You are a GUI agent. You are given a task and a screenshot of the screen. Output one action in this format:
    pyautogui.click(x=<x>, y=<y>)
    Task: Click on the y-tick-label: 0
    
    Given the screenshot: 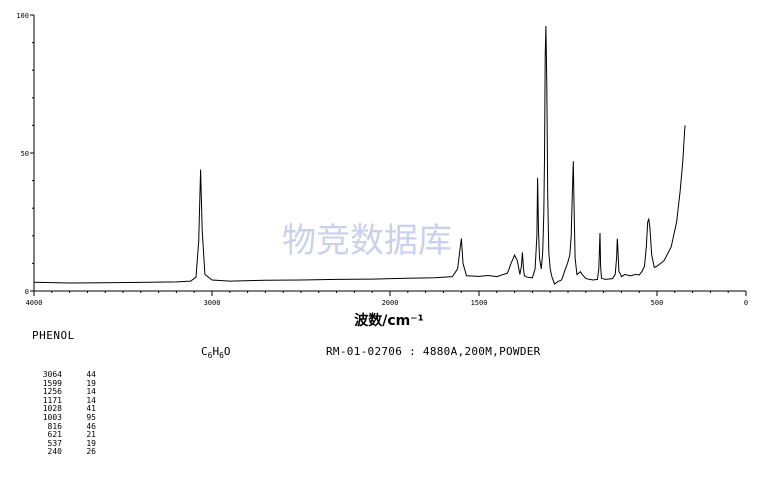 What is the action you would take?
    pyautogui.click(x=27, y=292)
    